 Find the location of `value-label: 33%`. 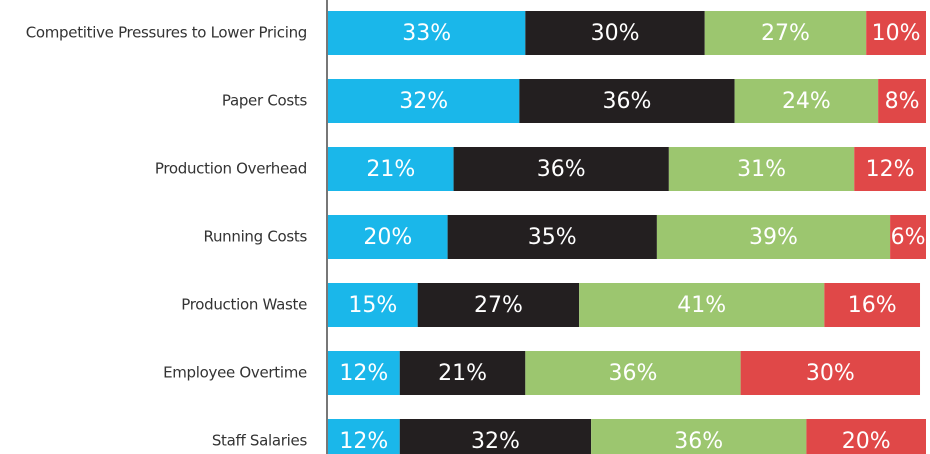

value-label: 33% is located at coordinates (426, 33).